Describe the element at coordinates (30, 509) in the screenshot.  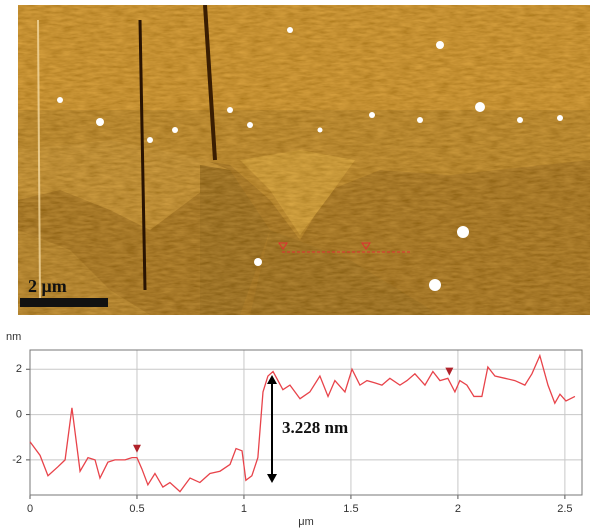
I see `x-tick-label: 0` at that location.